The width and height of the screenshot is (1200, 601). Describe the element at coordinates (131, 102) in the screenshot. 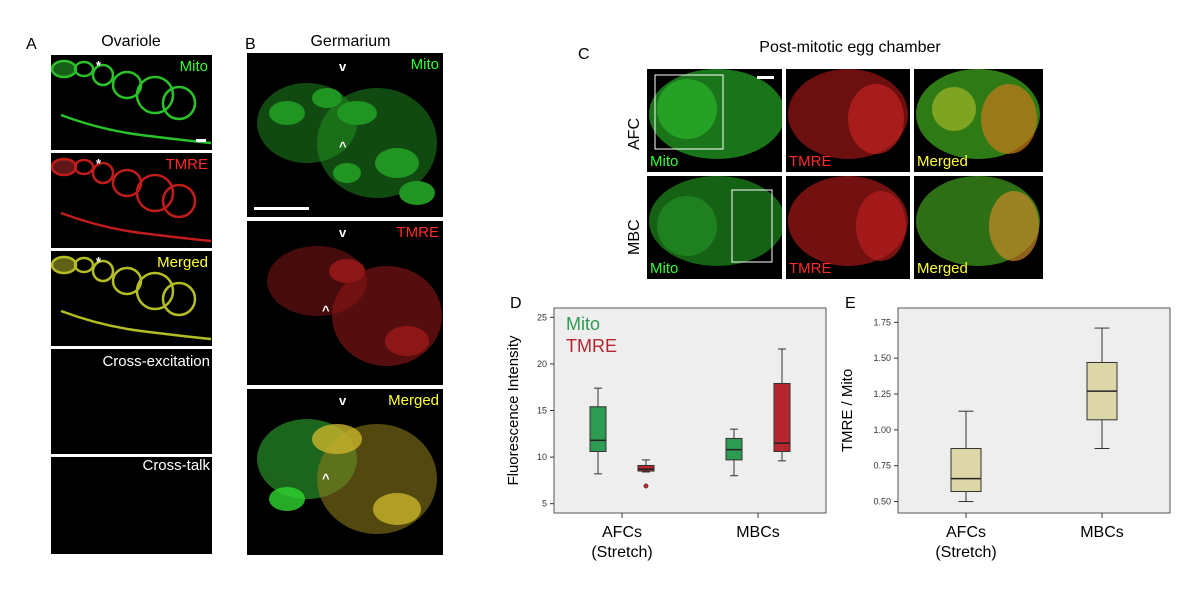

I see `ovariole-mito-image: * Mito` at that location.